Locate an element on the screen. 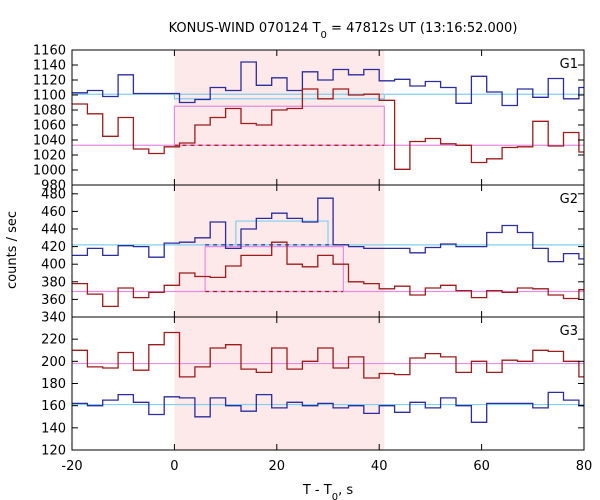  panel-g3-y-tick-label: 220 is located at coordinates (53, 340).